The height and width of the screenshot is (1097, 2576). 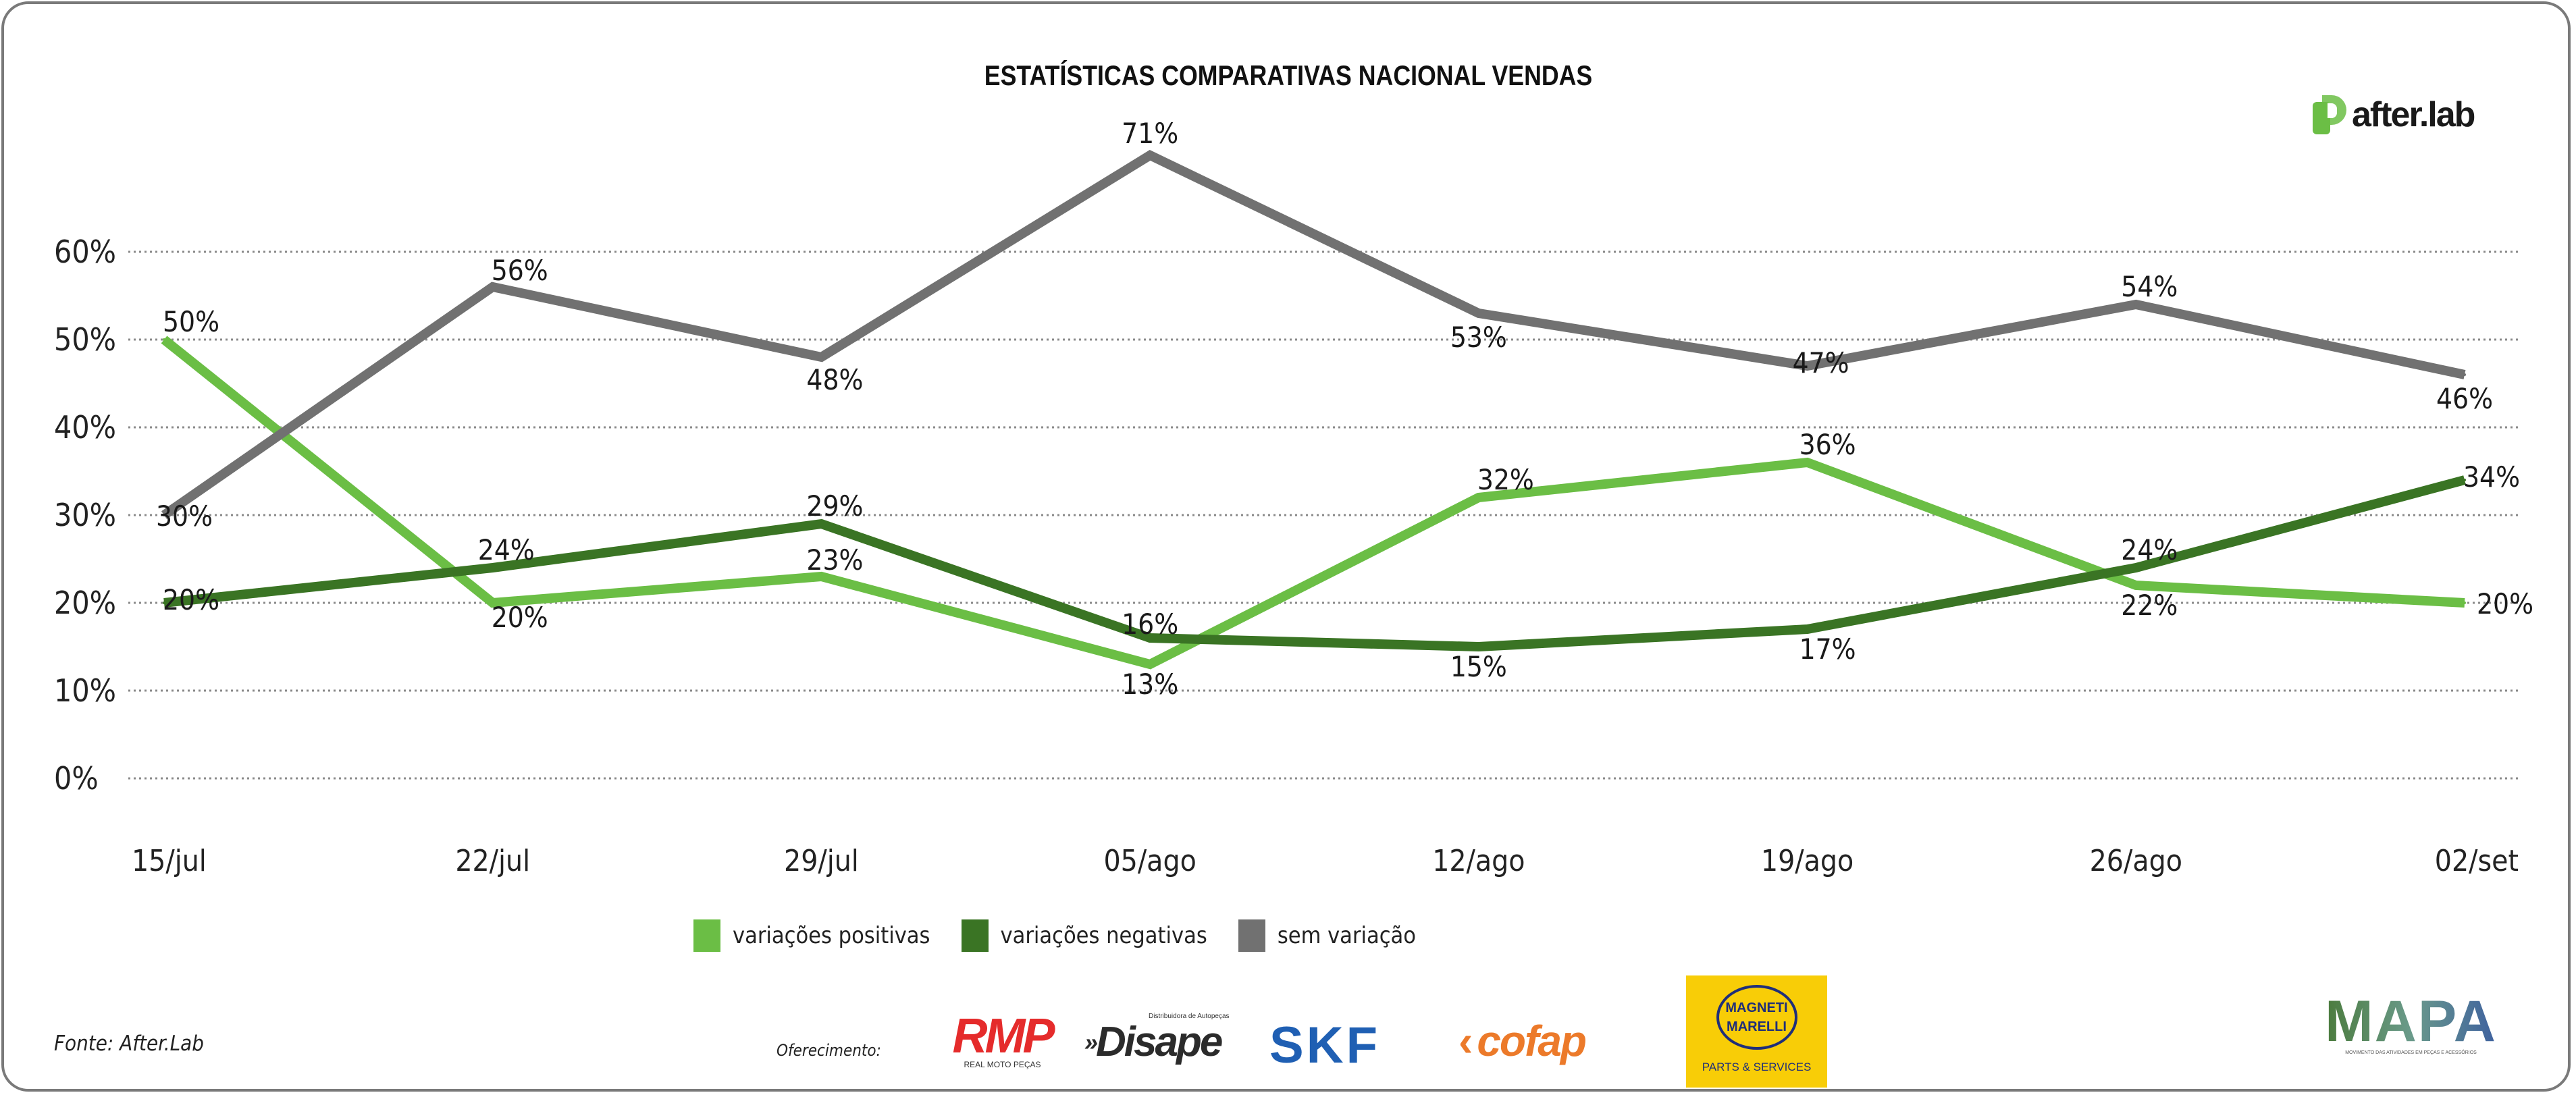 I want to click on data-label: 50%, so click(x=191, y=321).